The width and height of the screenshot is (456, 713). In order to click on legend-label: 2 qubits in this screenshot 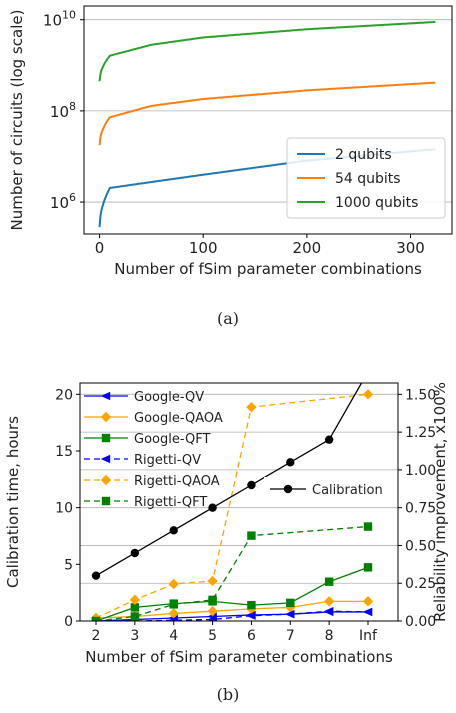, I will do `click(363, 155)`.